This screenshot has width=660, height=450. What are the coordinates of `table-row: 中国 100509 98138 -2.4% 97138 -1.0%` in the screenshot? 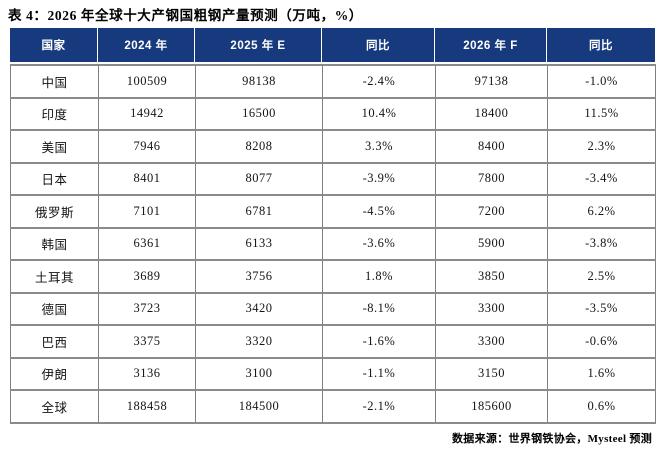 It's located at (333, 81).